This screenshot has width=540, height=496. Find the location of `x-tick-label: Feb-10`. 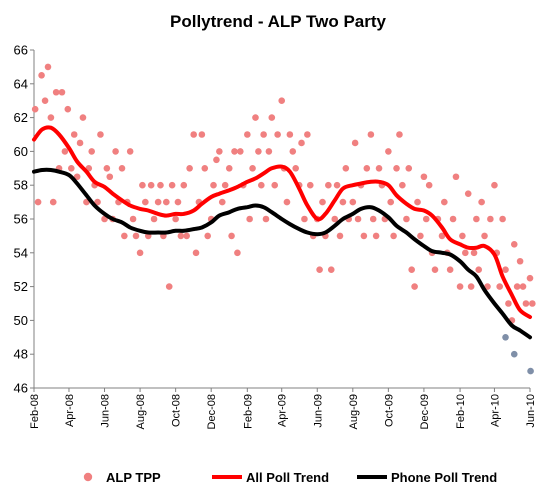

x-tick-label: Feb-10 is located at coordinates (461, 411).